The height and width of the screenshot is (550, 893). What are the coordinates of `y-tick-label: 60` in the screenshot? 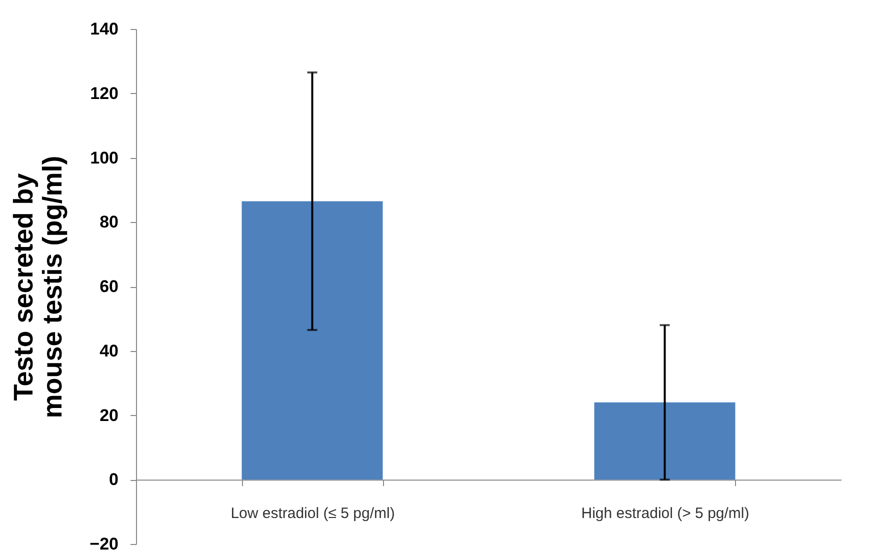 It's located at (109, 286).